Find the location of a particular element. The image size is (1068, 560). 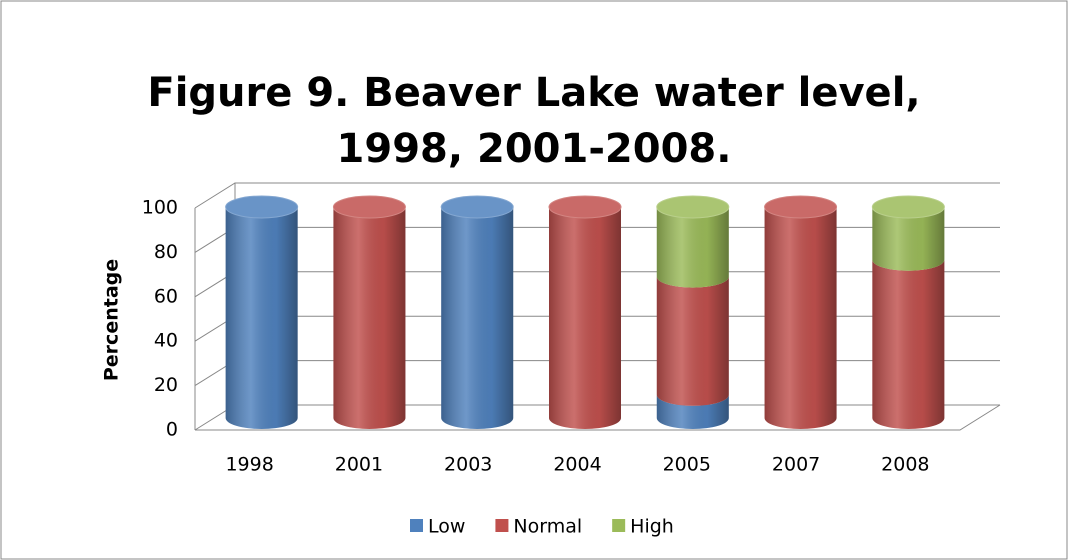

grid-line is located at coordinates (597, 195).